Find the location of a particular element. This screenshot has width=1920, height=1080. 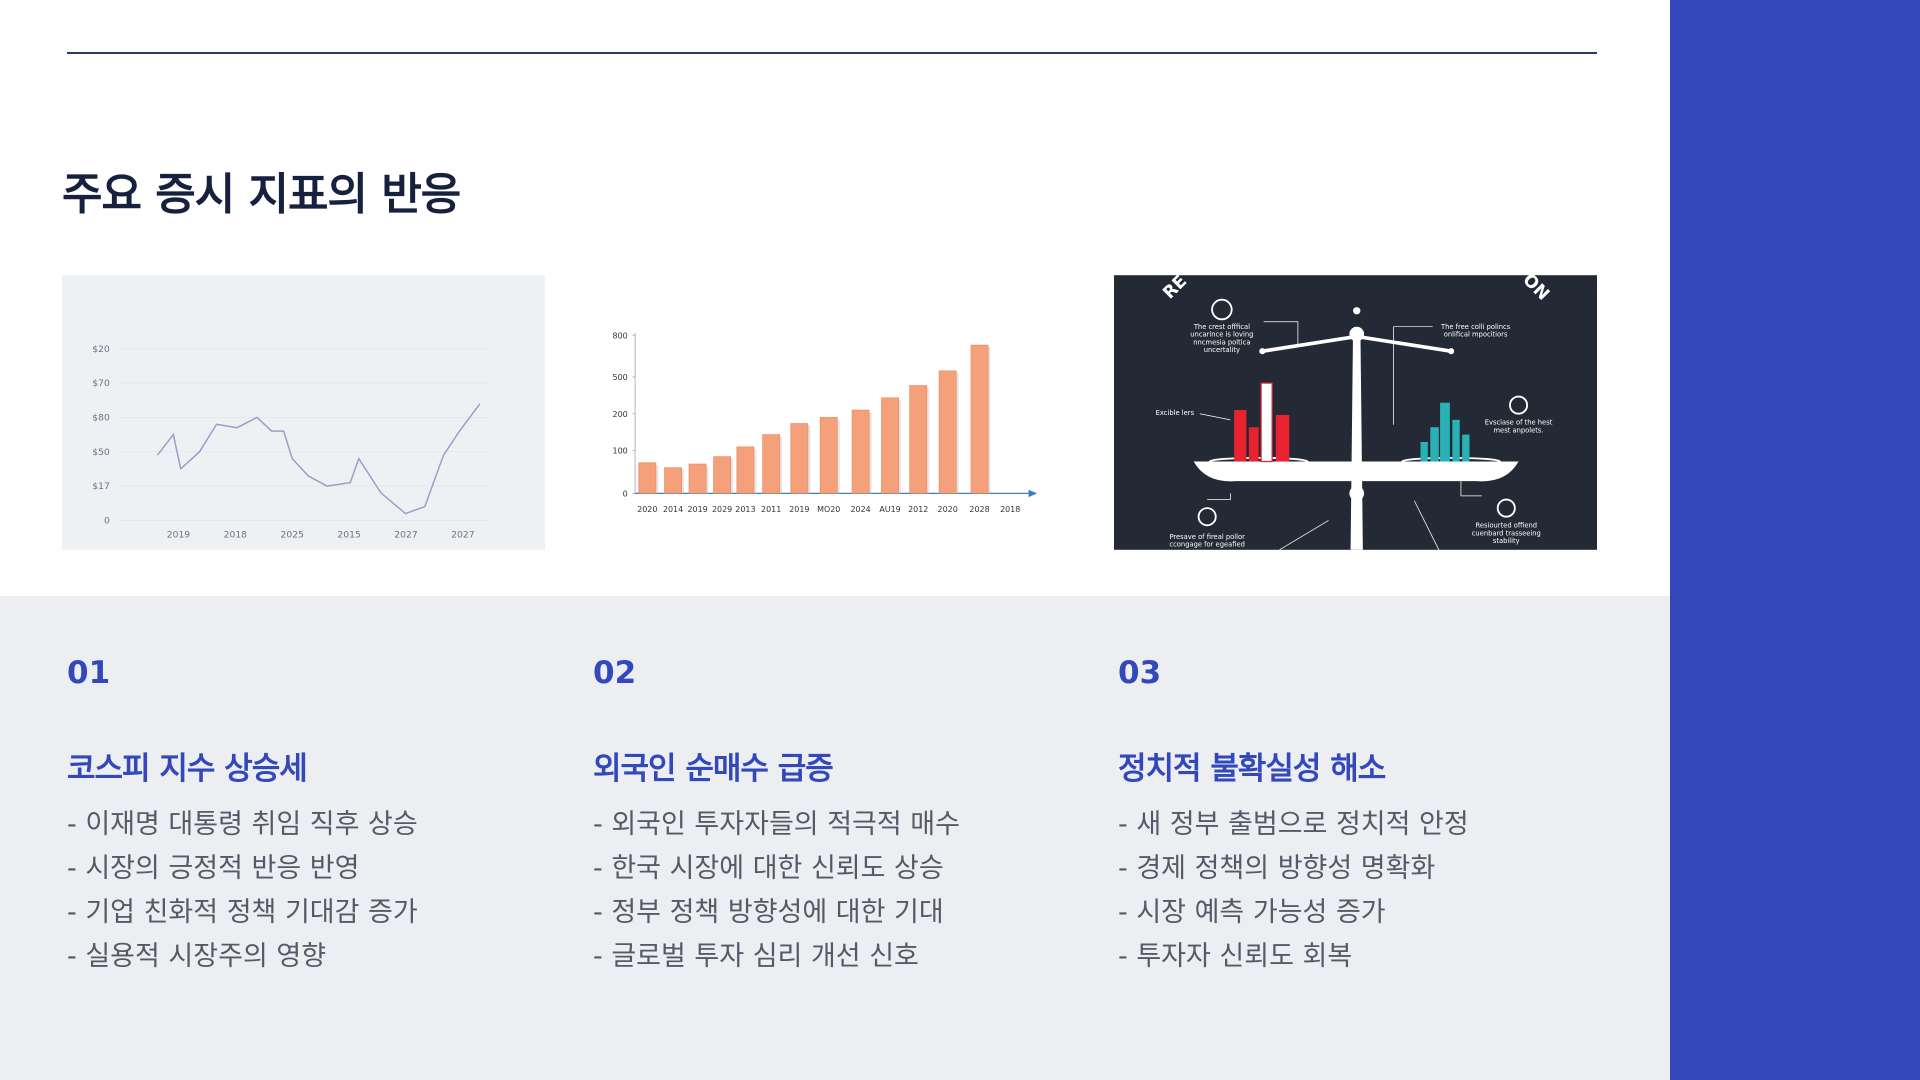

y-tick-label: $50 is located at coordinates (101, 452).